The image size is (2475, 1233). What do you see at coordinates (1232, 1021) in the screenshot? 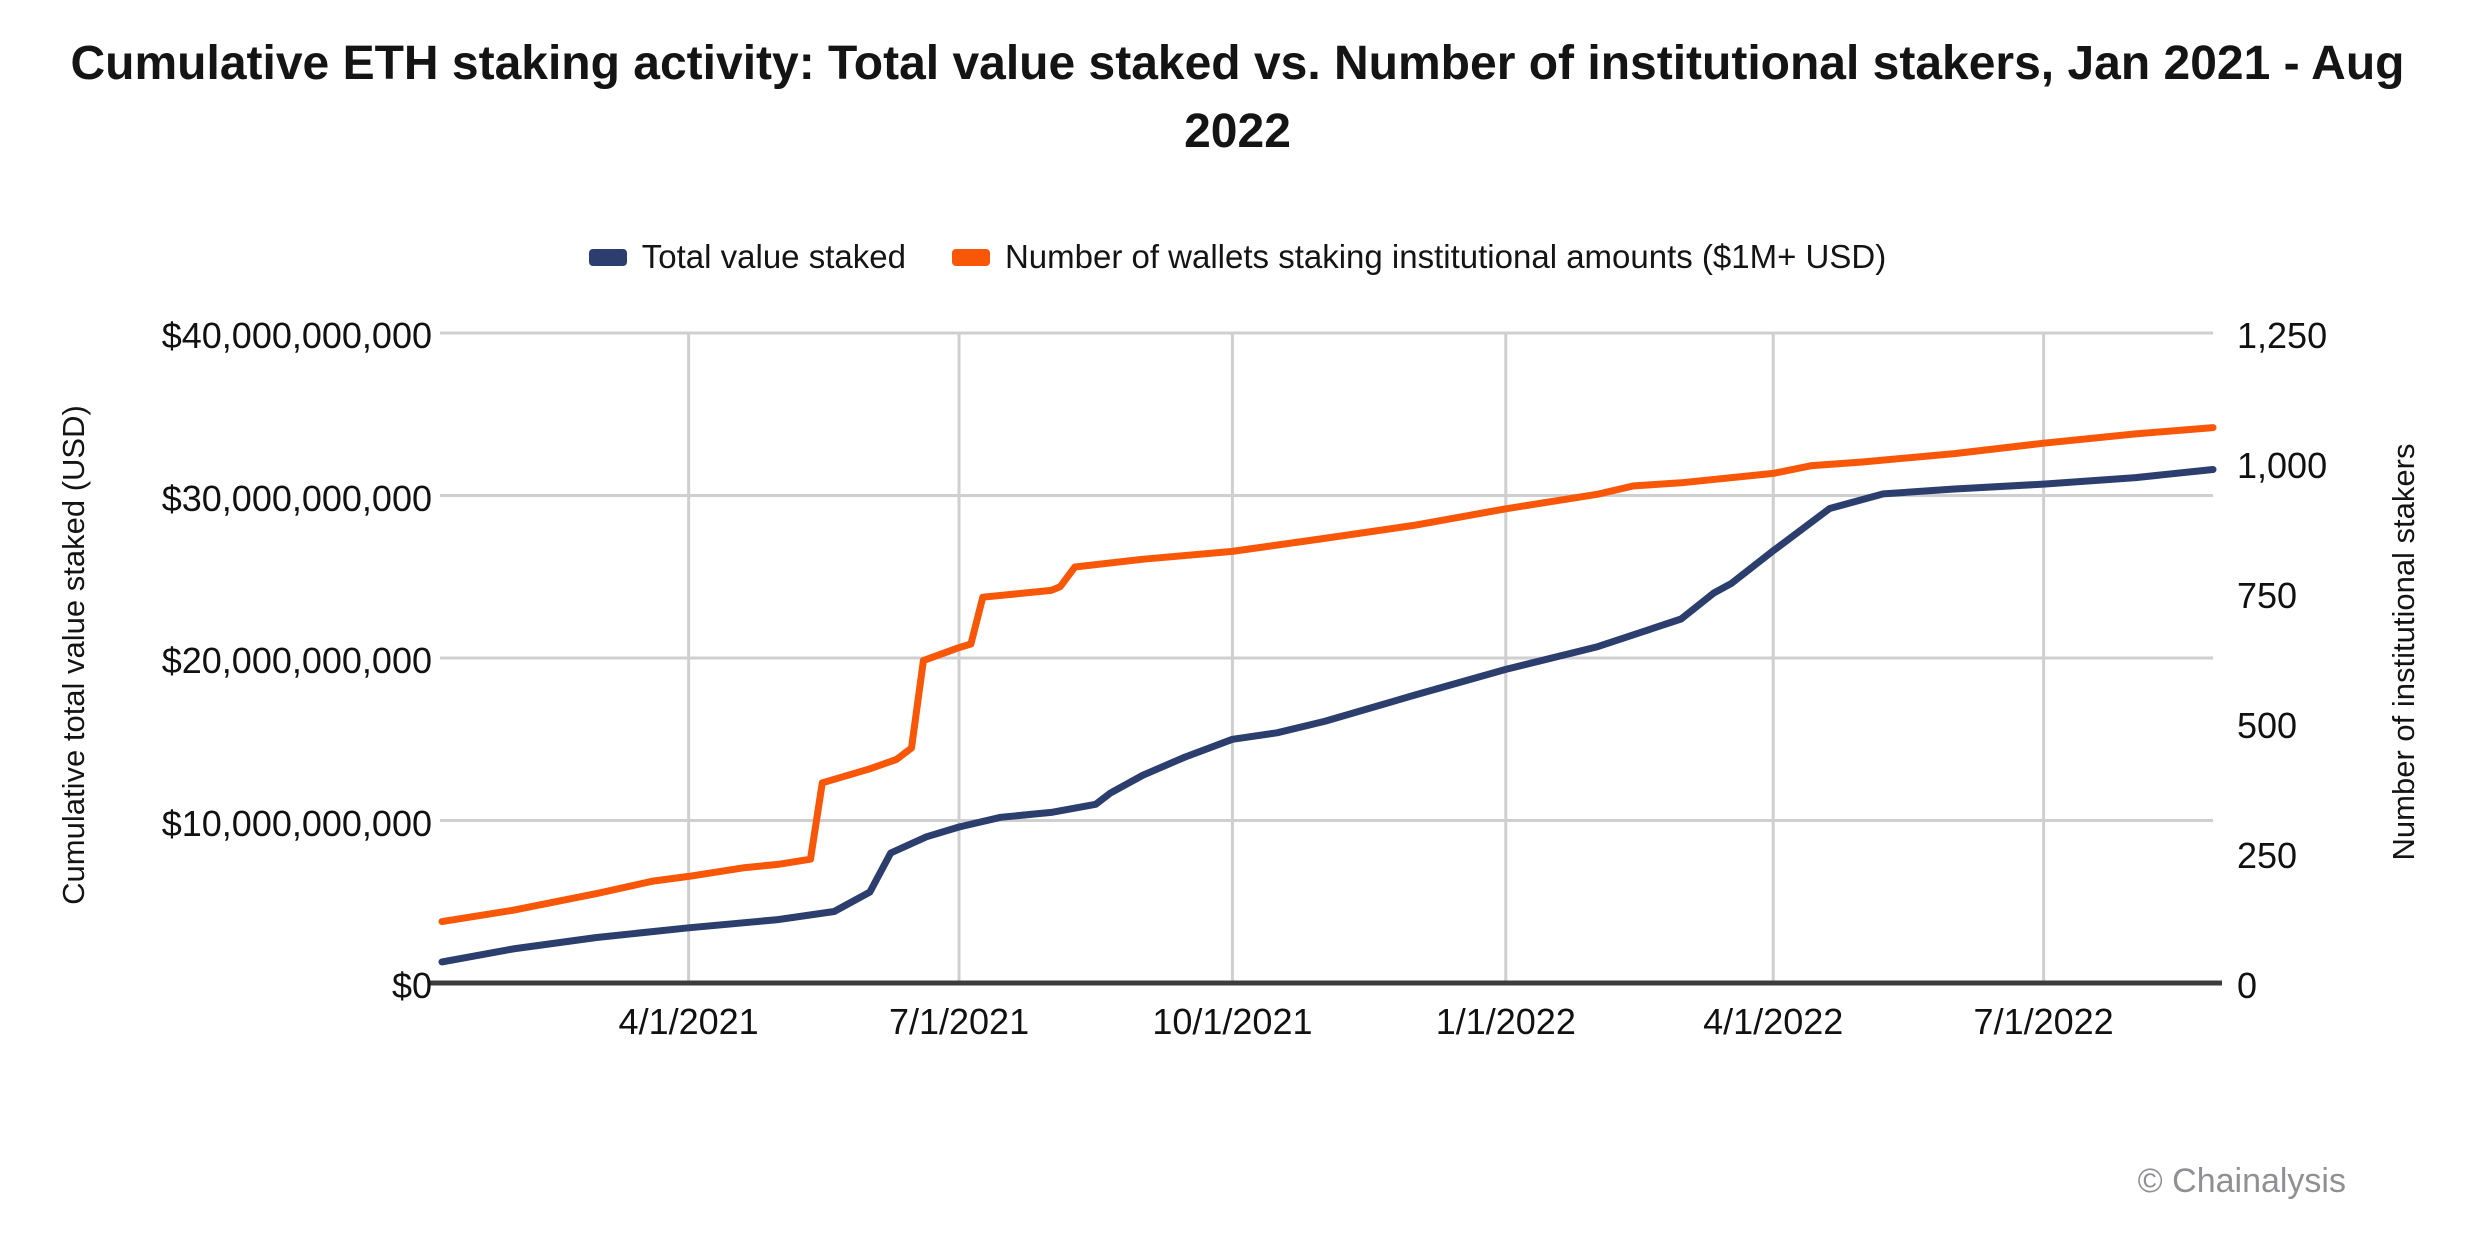
I see `x-tick-label: 10/1/2021` at bounding box center [1232, 1021].